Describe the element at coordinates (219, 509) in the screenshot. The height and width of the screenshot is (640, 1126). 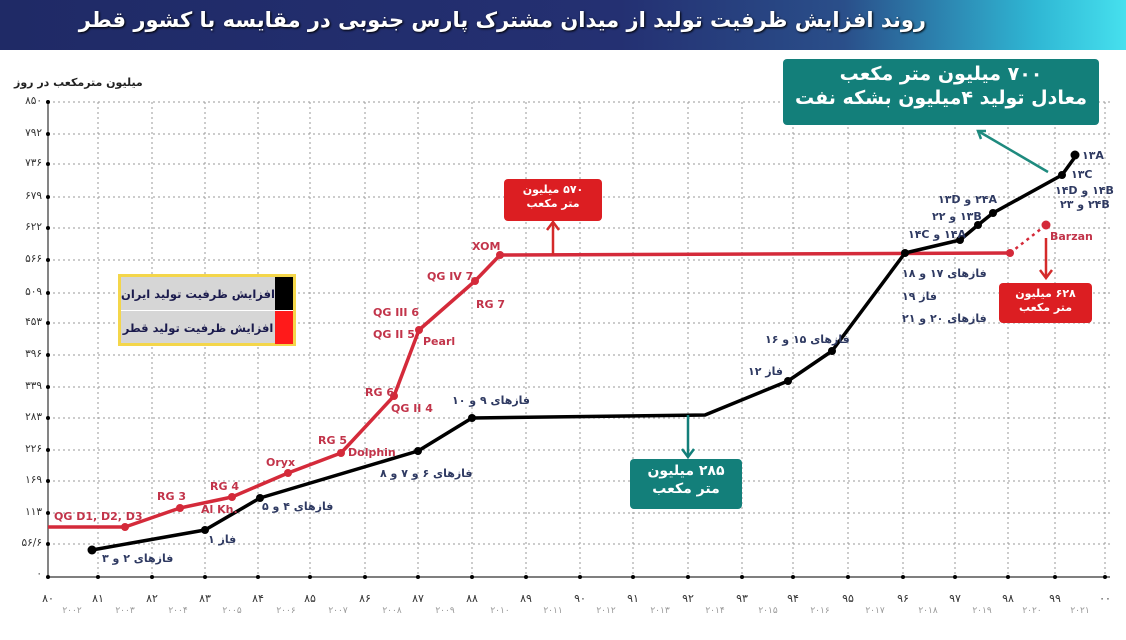
I see `label-alkh: Al Kh.` at that location.